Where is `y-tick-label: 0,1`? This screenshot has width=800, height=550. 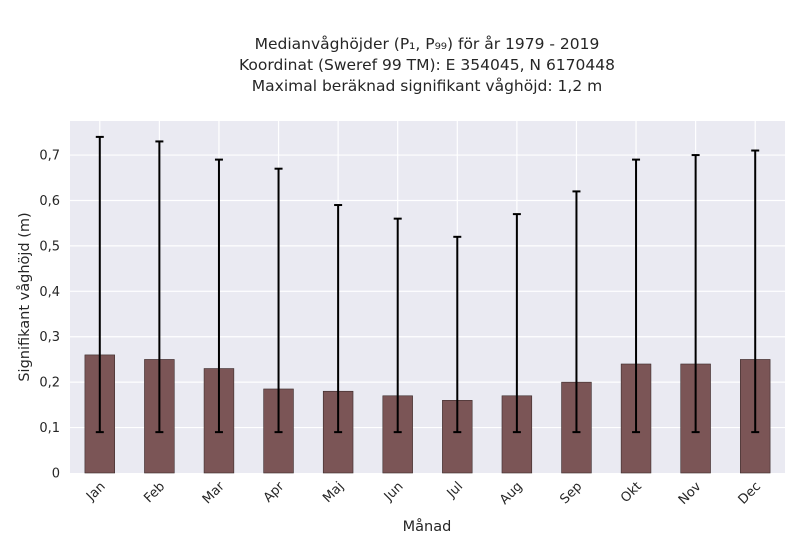
y-tick-label: 0,1 is located at coordinates (49, 428).